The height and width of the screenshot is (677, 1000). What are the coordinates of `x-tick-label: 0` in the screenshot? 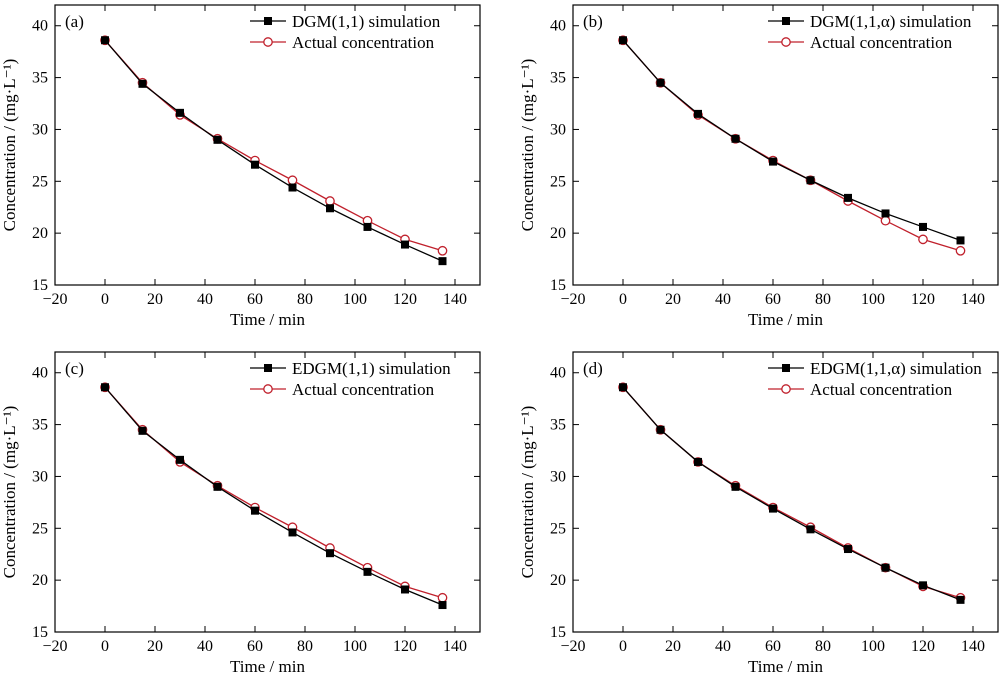 It's located at (623, 299).